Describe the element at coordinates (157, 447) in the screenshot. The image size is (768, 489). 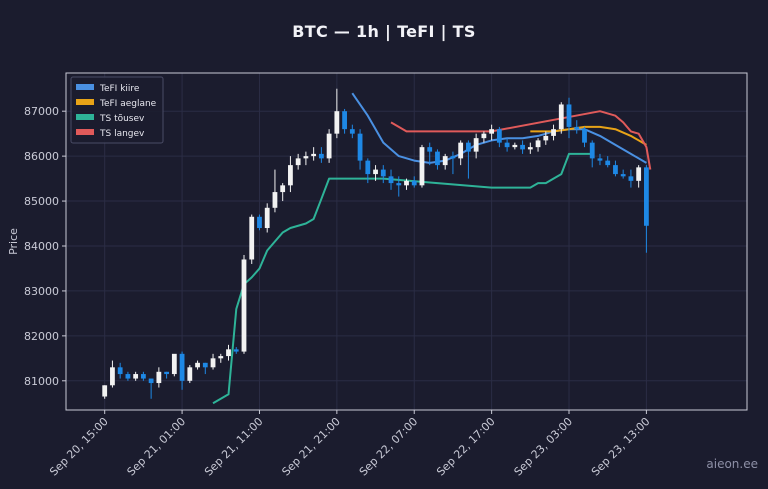
I see `x-tick-label: Sep 21, 01:00` at that location.